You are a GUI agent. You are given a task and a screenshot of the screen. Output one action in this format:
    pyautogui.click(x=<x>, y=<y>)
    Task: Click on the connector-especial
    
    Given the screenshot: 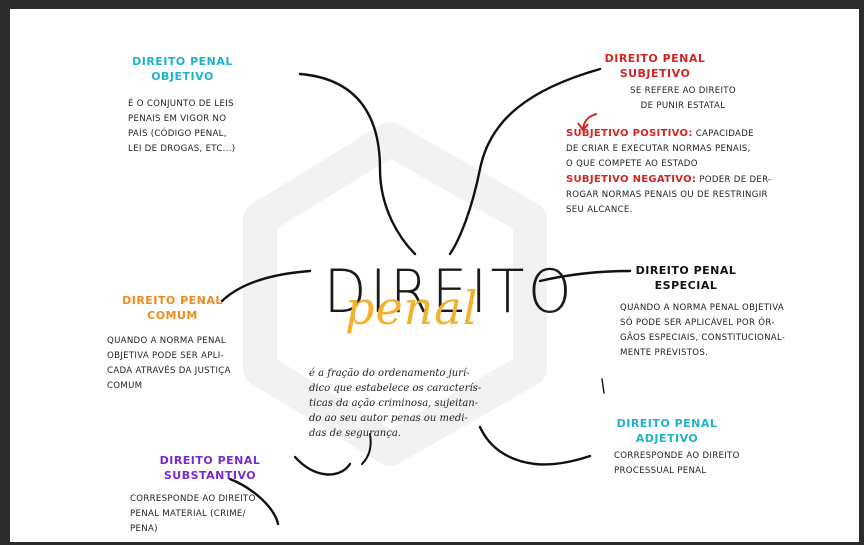 What is the action you would take?
    pyautogui.click(x=585, y=276)
    